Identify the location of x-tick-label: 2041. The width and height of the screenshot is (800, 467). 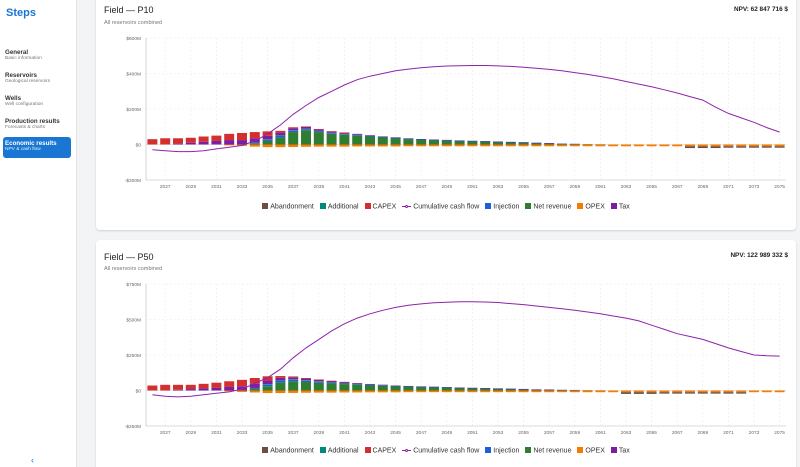
(344, 433).